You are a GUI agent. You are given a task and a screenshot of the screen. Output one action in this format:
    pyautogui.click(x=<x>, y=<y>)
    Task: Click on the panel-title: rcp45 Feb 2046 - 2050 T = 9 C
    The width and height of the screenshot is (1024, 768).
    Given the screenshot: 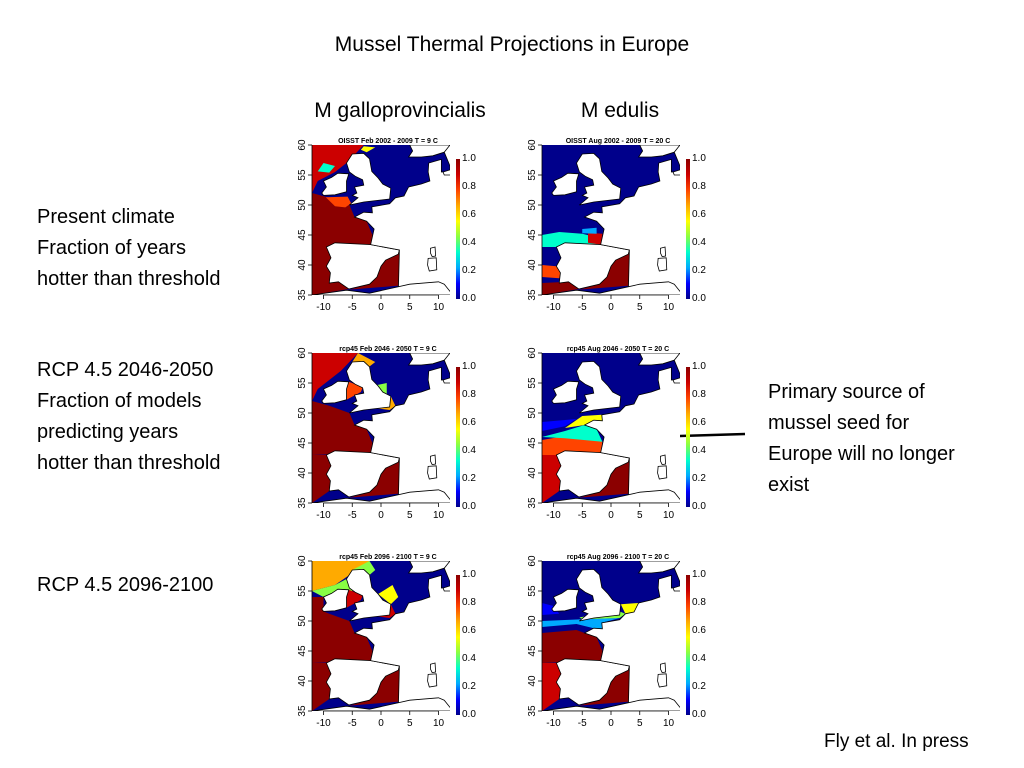 What is the action you would take?
    pyautogui.click(x=387, y=349)
    